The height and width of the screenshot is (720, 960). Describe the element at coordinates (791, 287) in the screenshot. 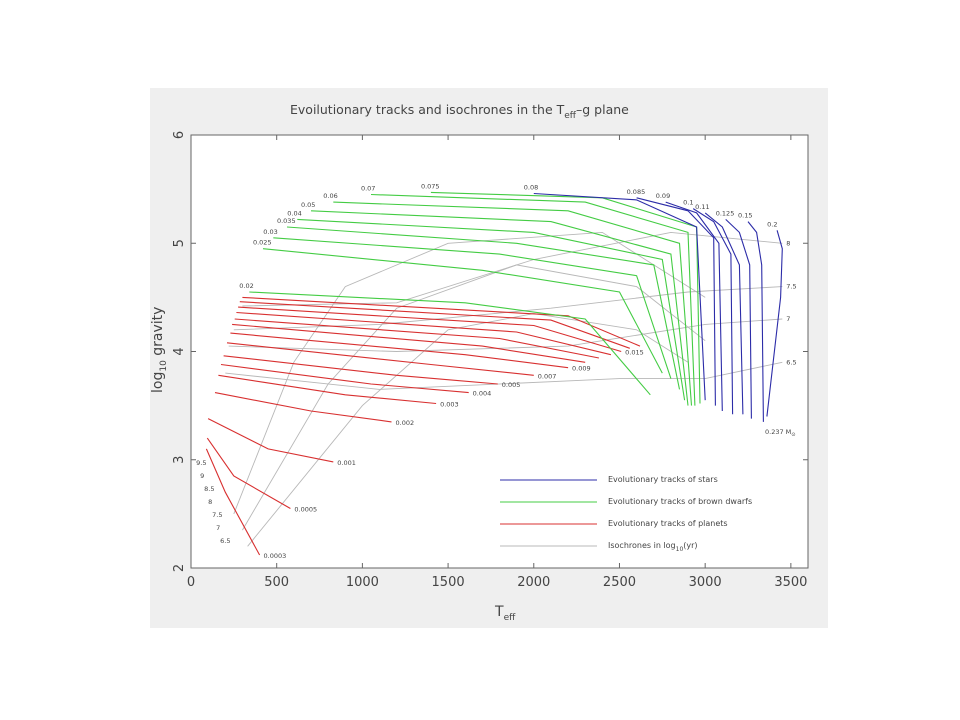

I see `isochrone-label: 7.5` at that location.